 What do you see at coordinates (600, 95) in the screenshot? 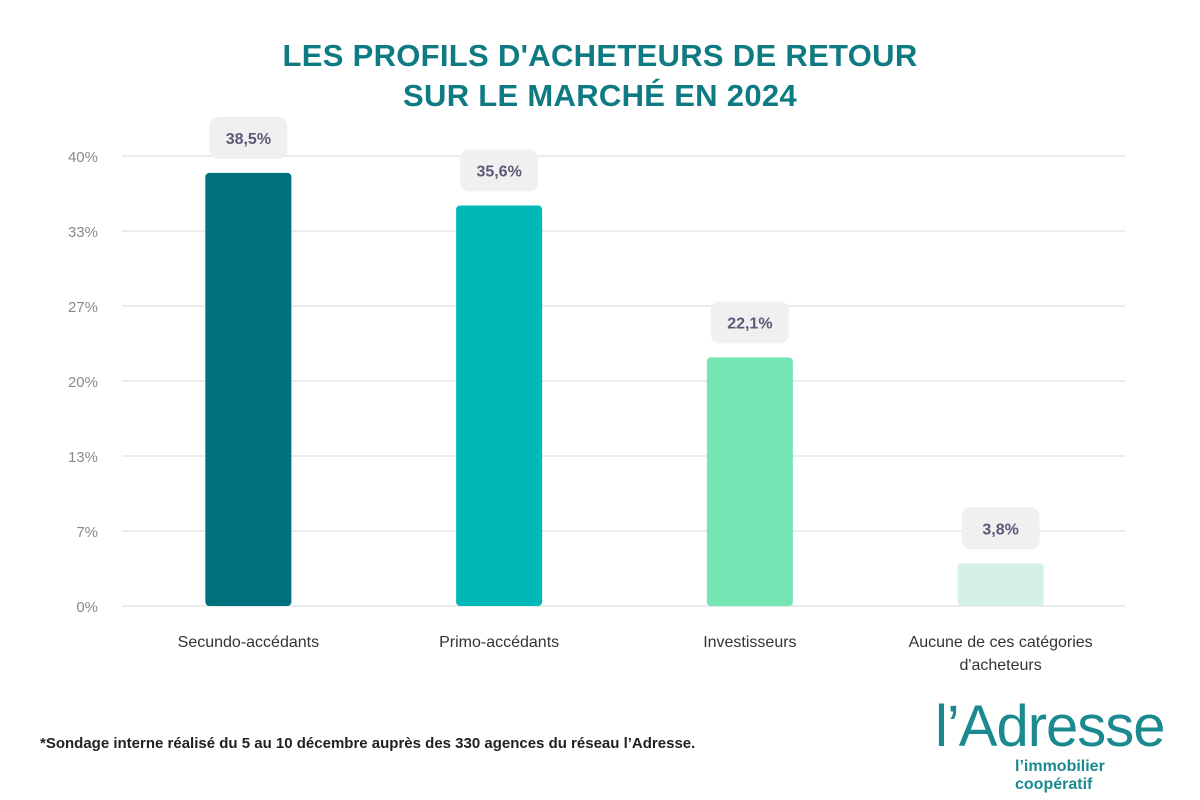
I see `title-line-2: SUR LE MARCHÉ EN 2024` at bounding box center [600, 95].